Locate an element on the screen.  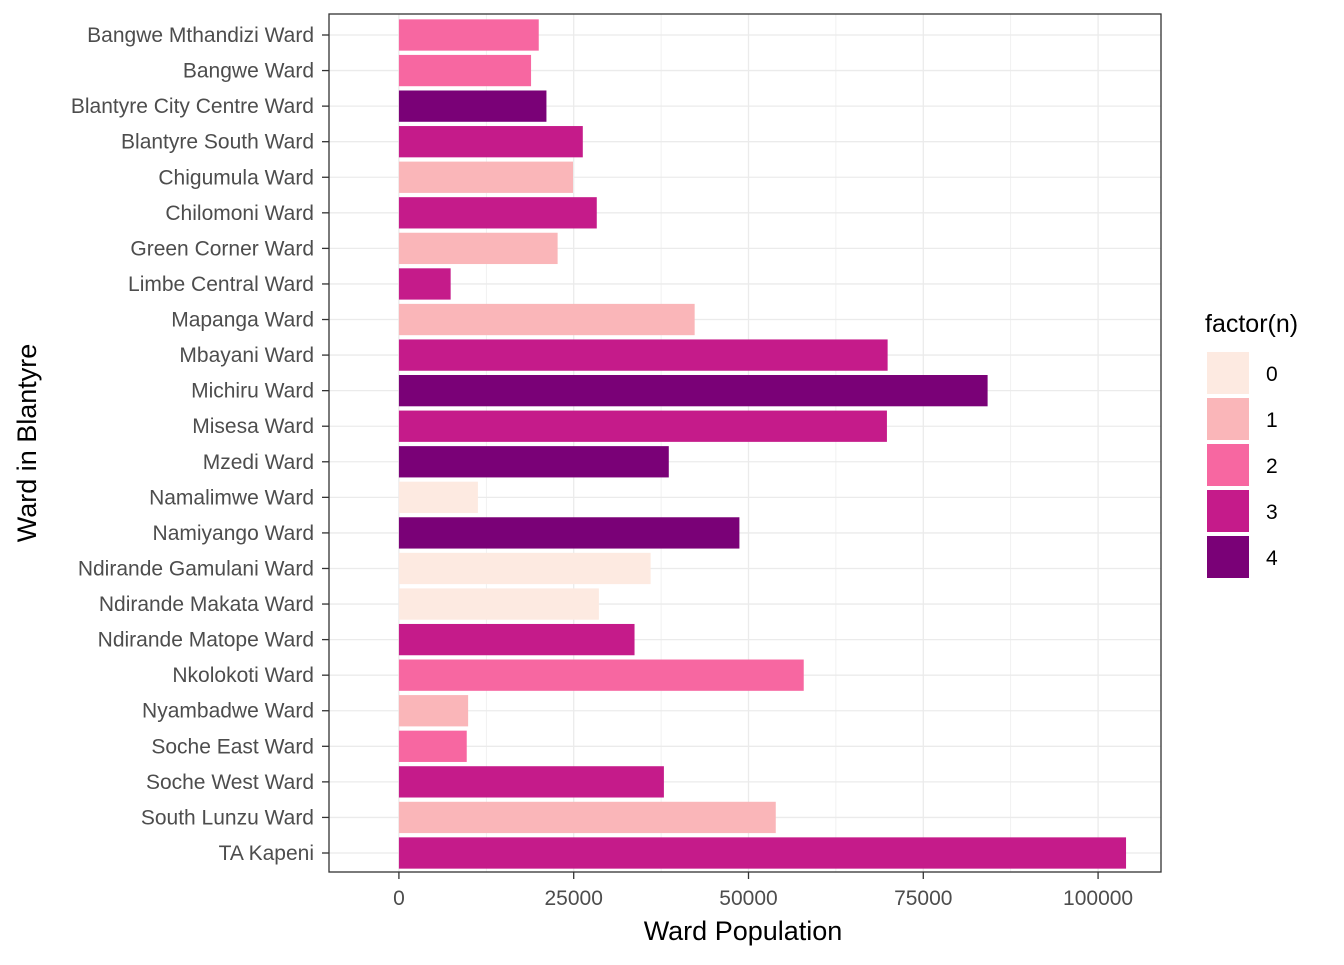
x-tick-label: 50000 is located at coordinates (748, 898).